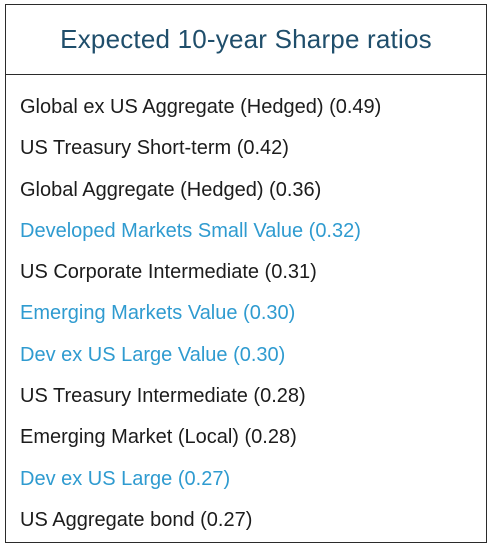 This screenshot has width=494, height=555. I want to click on list-item: Dev ex US Large Value (0.30), so click(153, 354).